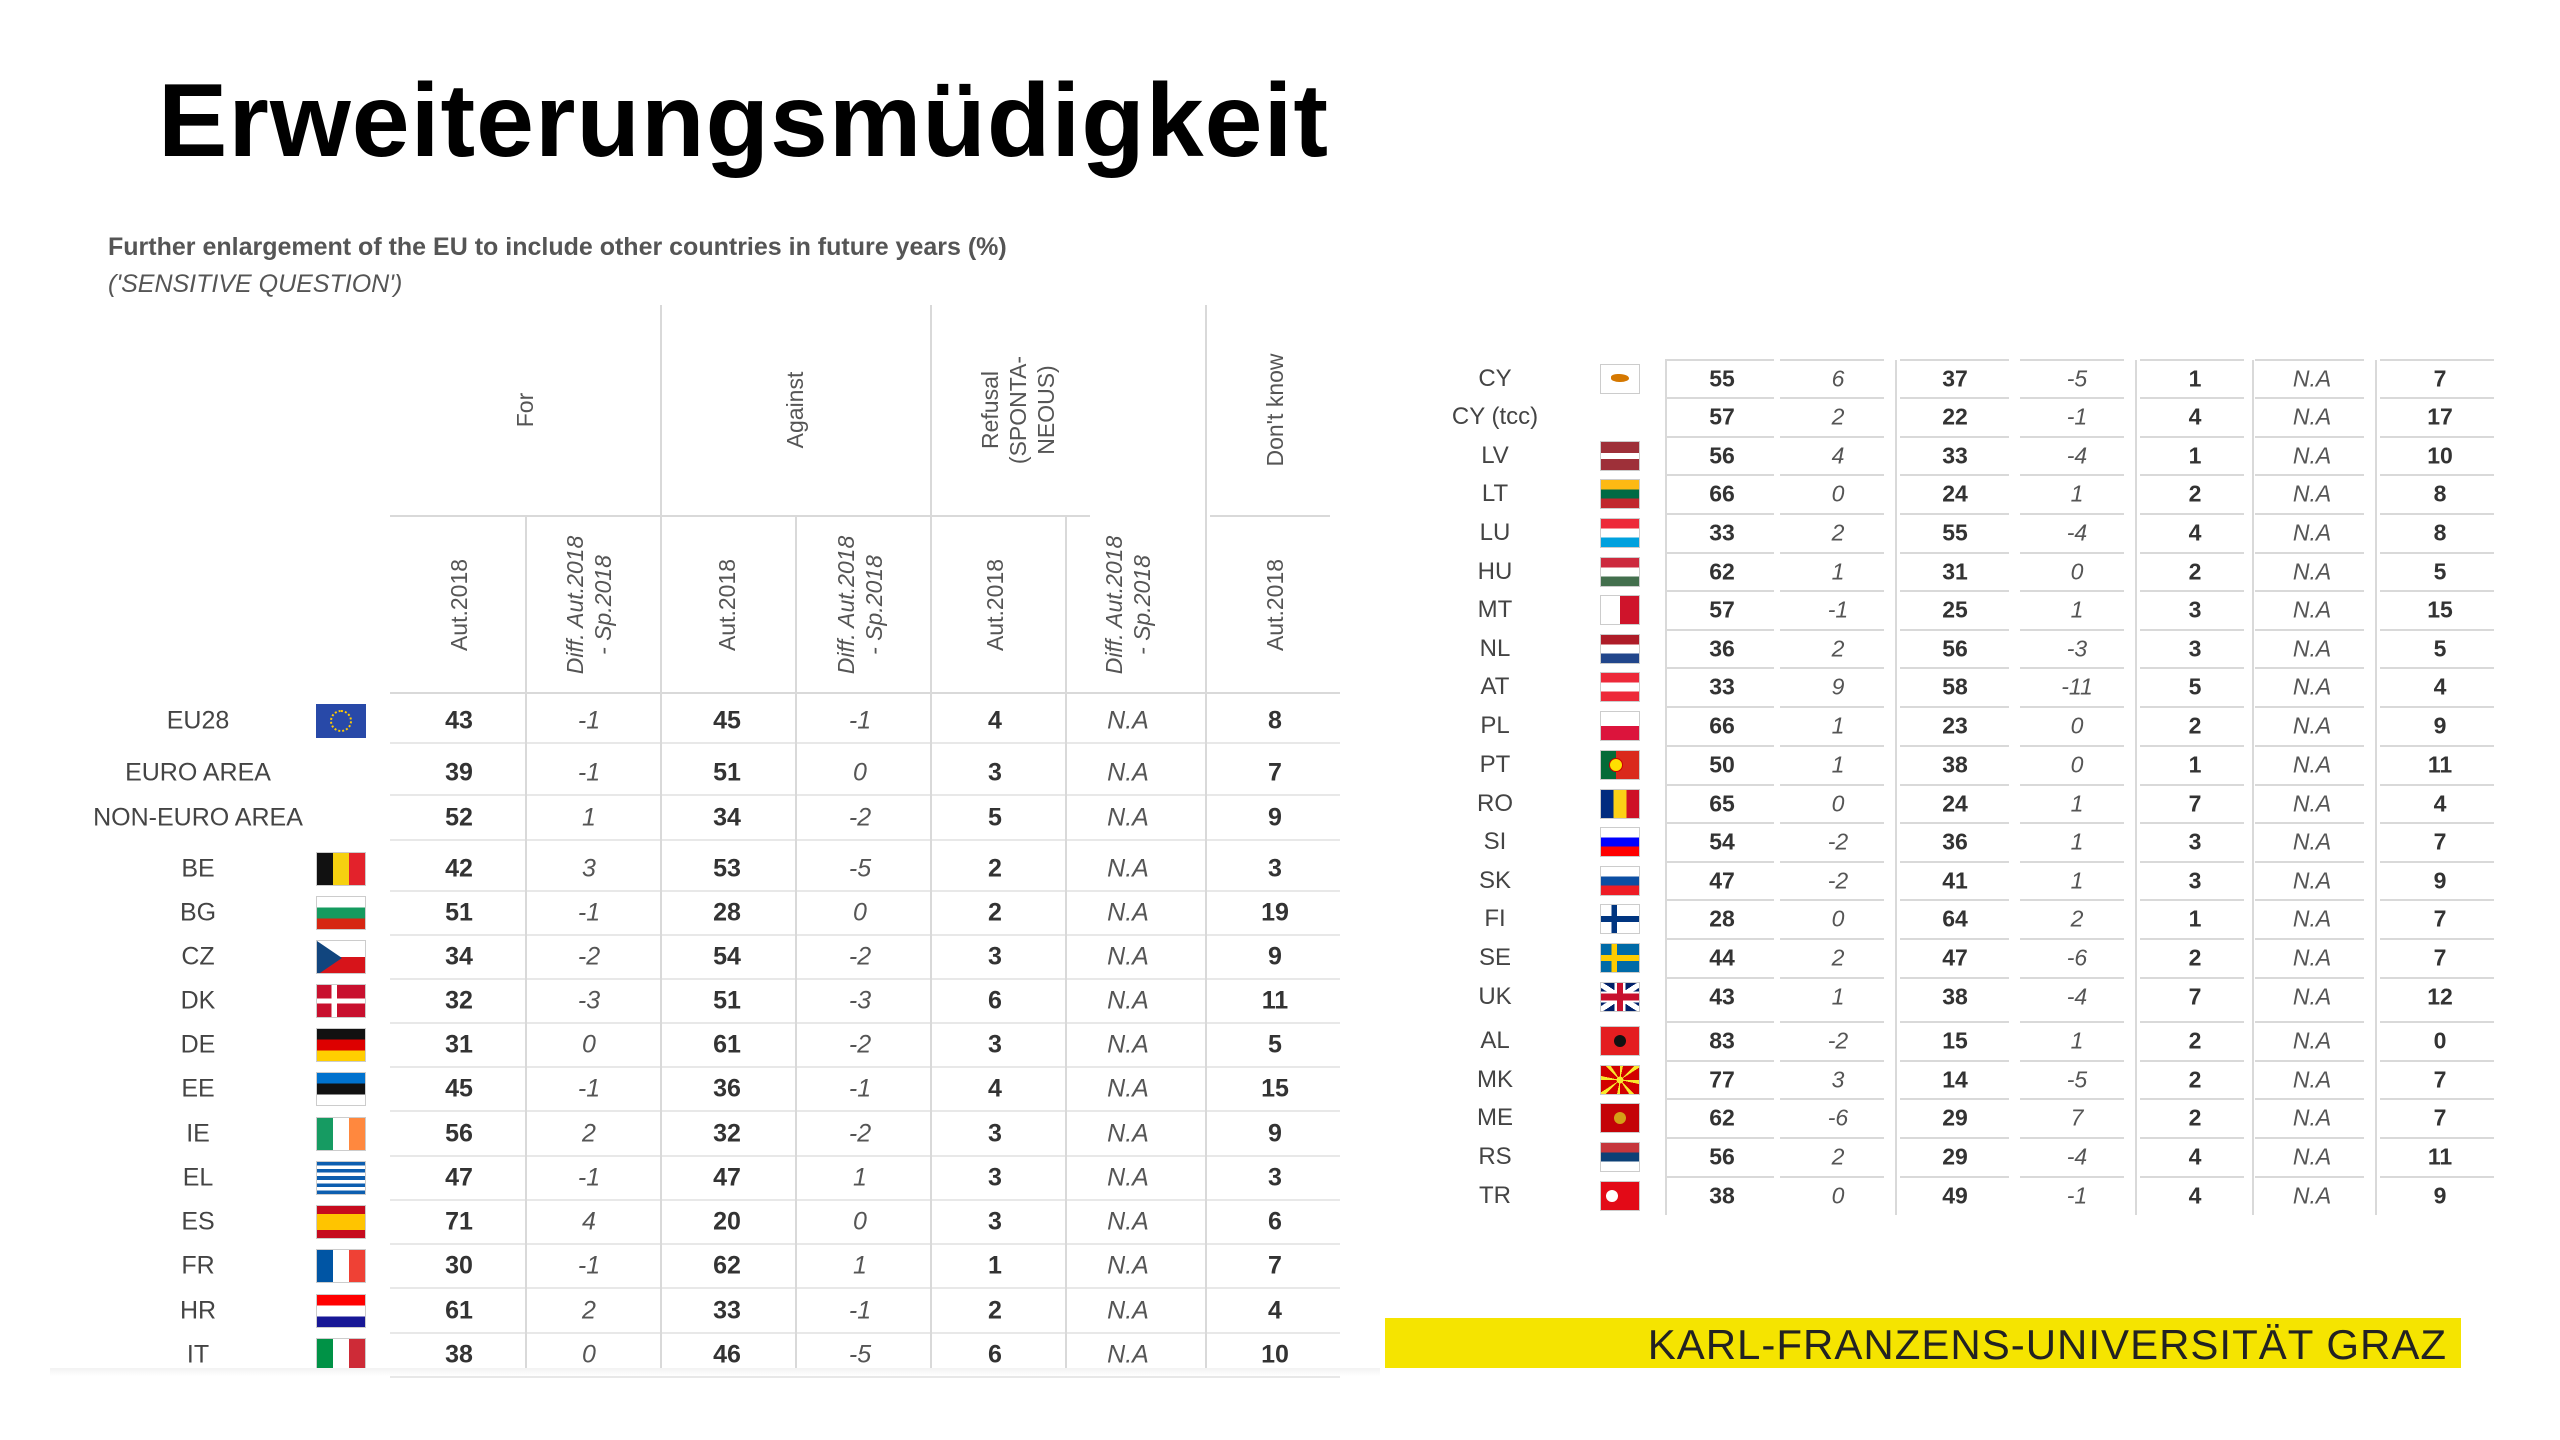 The width and height of the screenshot is (2560, 1440). Describe the element at coordinates (1620, 1041) in the screenshot. I see `al-emblem-icon` at that location.